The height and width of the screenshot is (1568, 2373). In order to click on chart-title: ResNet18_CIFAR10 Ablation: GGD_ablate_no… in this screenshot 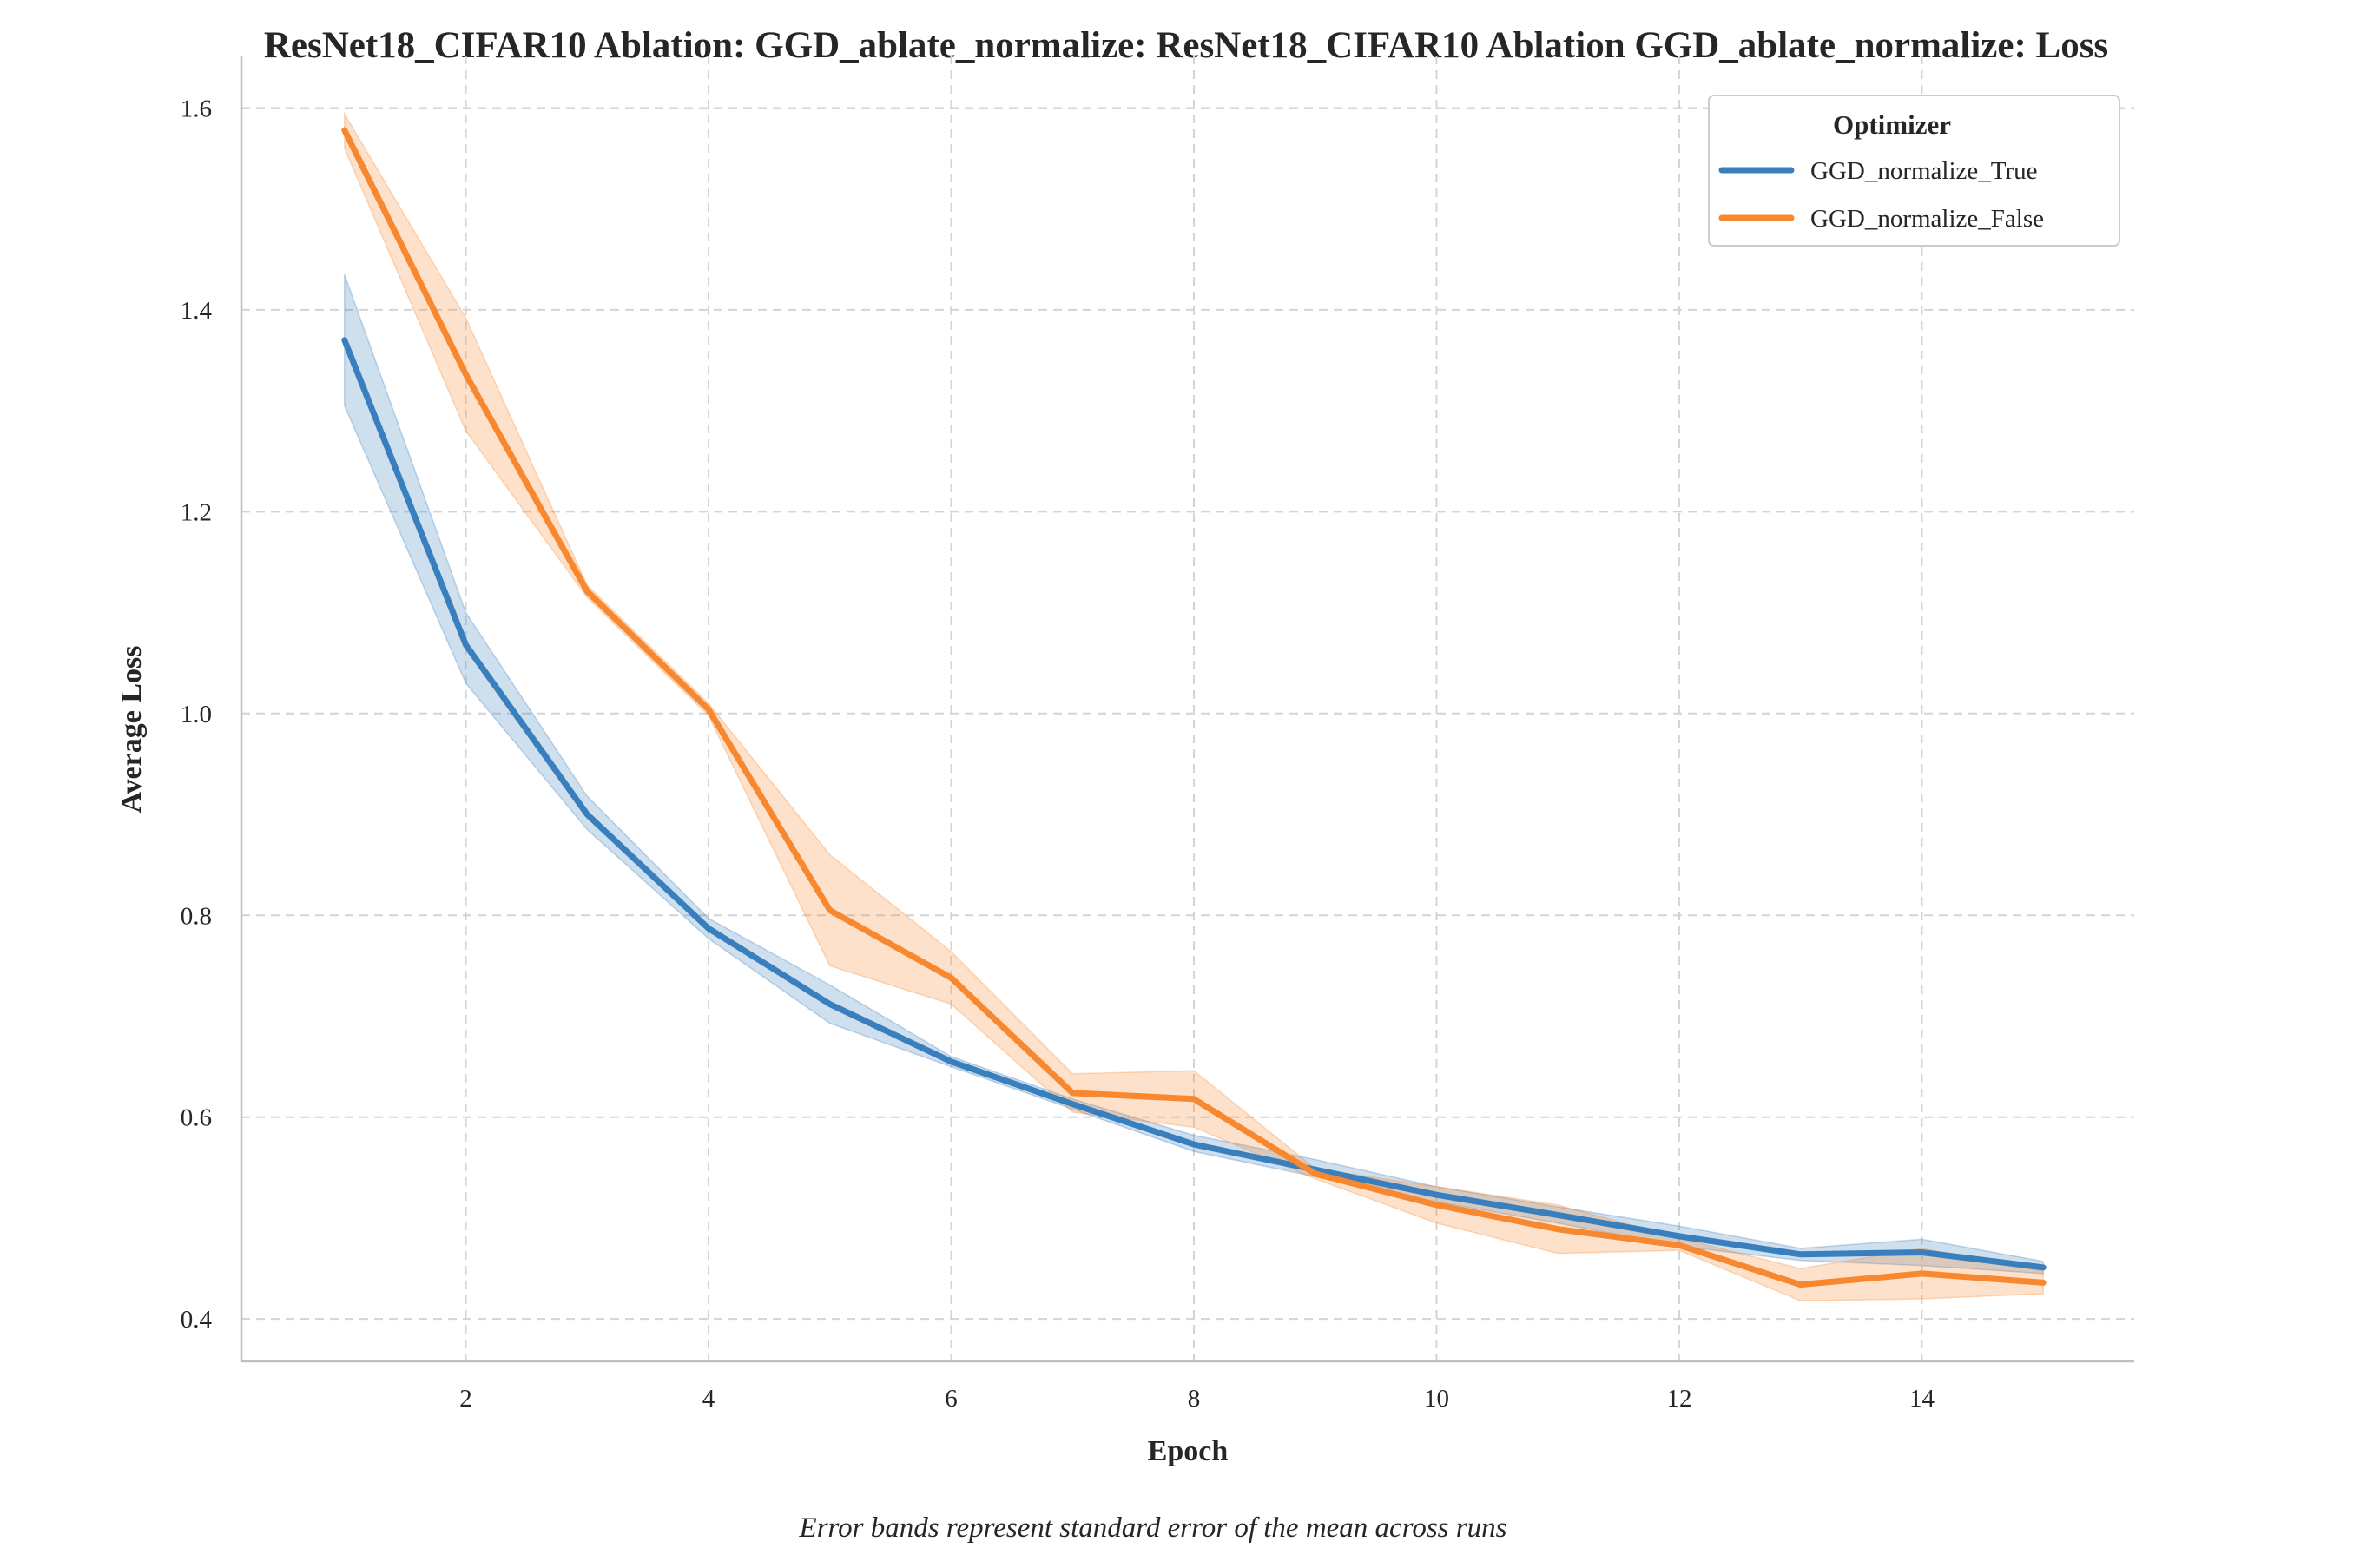, I will do `click(1186, 45)`.